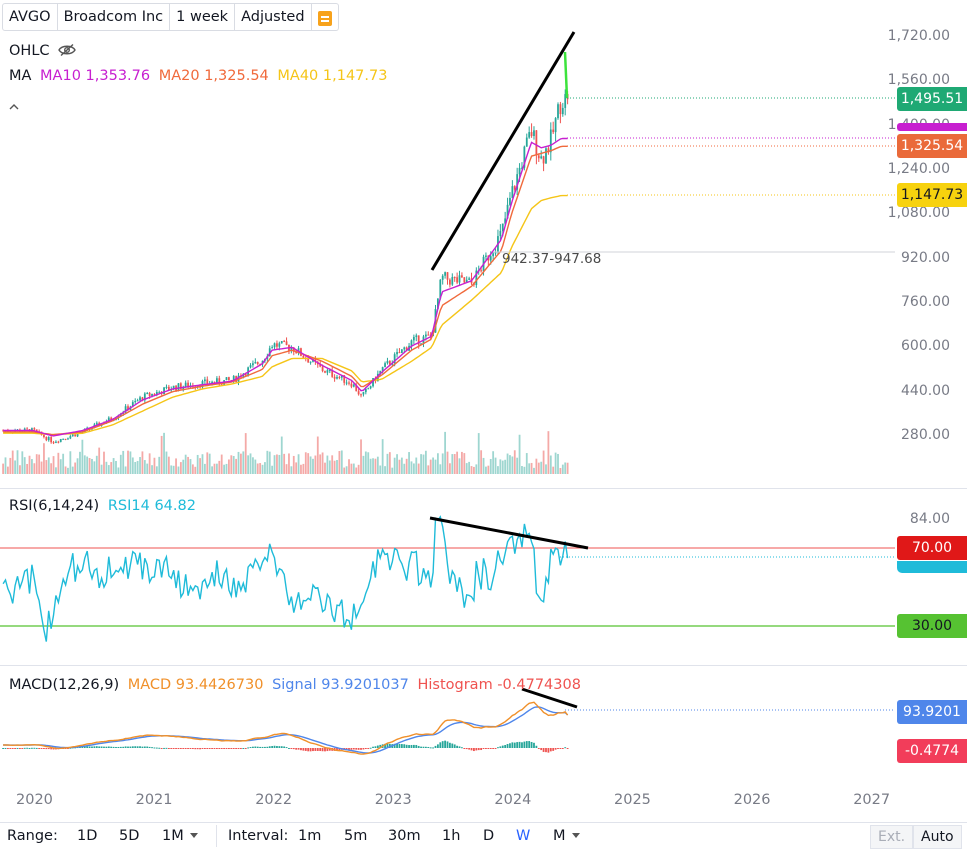 The image size is (967, 849). I want to click on range-1d: 1D, so click(87, 836).